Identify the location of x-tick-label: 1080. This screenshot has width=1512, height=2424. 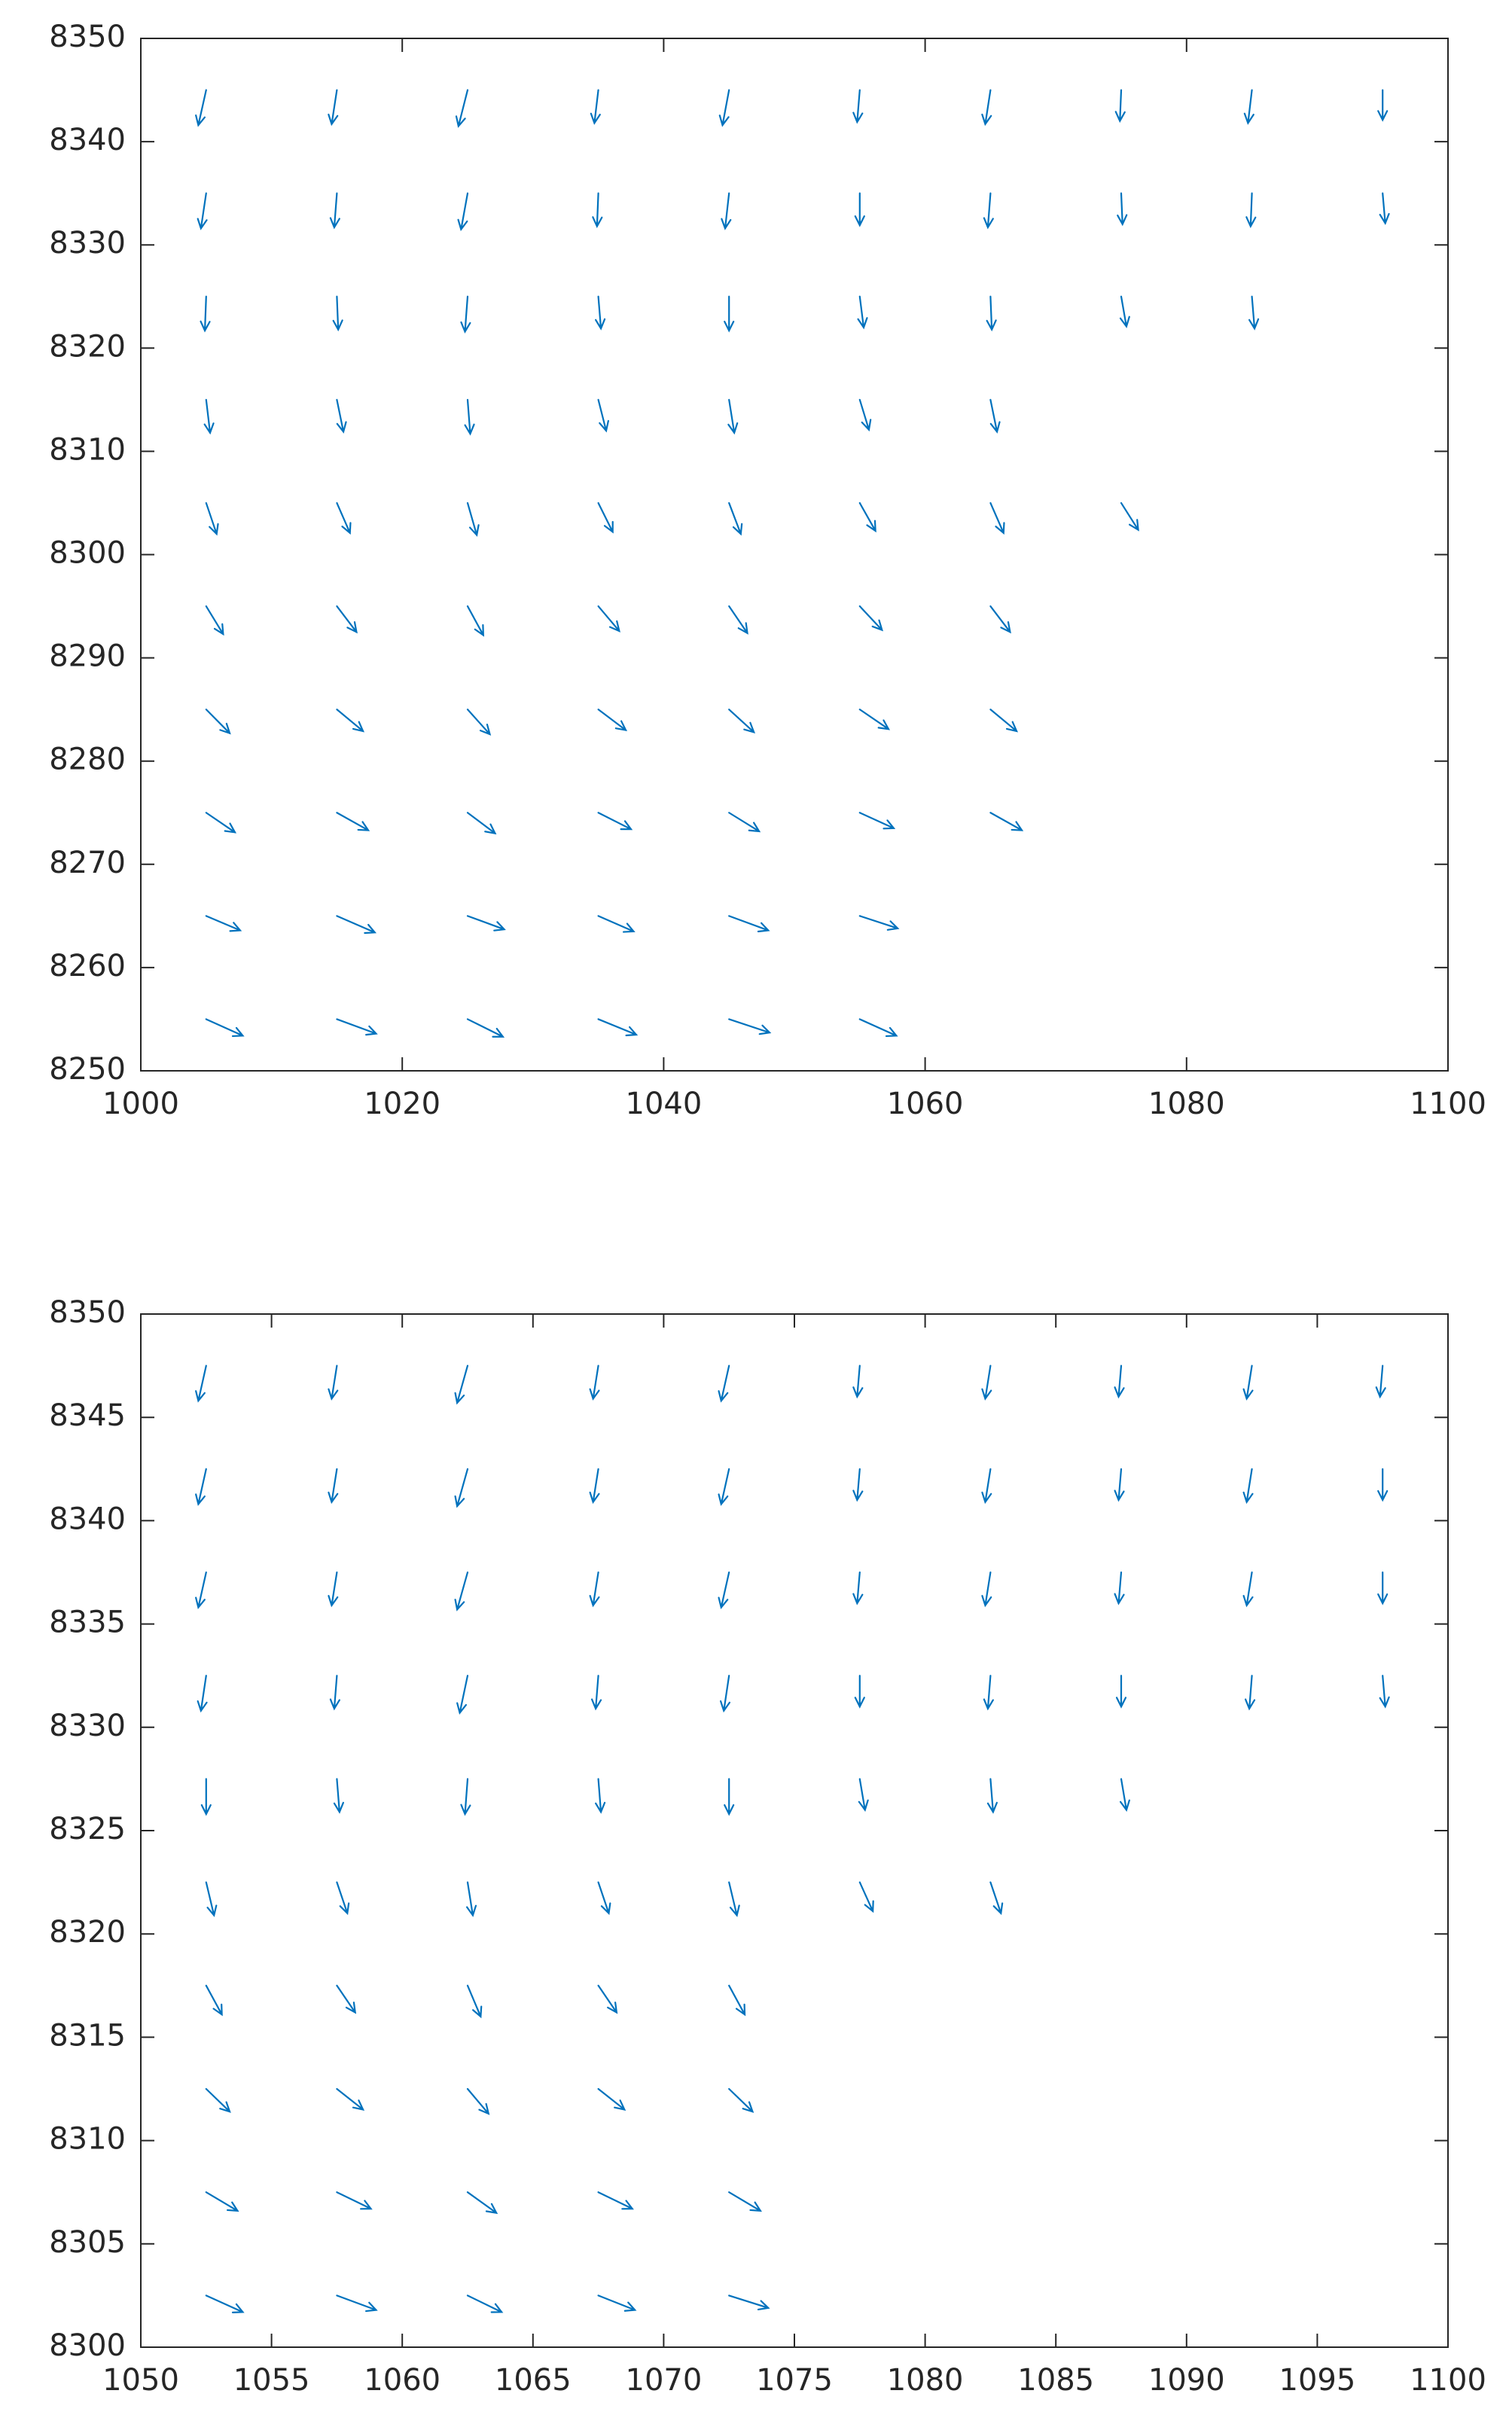
(926, 2380).